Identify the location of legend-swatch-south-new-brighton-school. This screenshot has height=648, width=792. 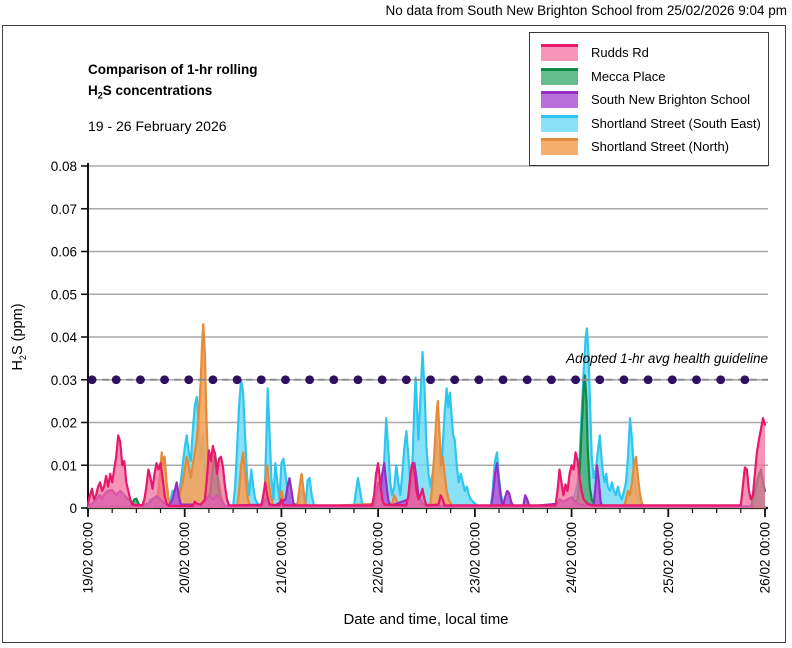
(559, 100).